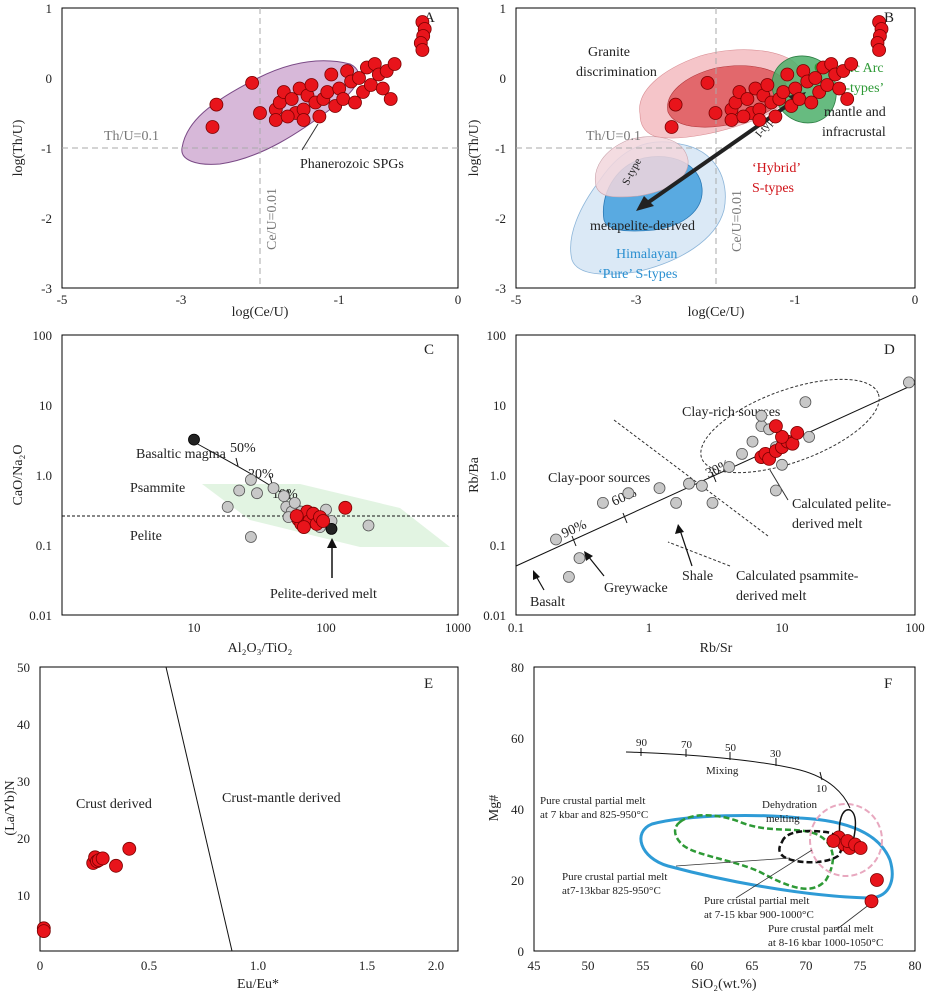 The height and width of the screenshot is (999, 941). Describe the element at coordinates (715, 299) in the screenshot. I see `panel-b-x-ticks: -5 -3 -1 0` at that location.